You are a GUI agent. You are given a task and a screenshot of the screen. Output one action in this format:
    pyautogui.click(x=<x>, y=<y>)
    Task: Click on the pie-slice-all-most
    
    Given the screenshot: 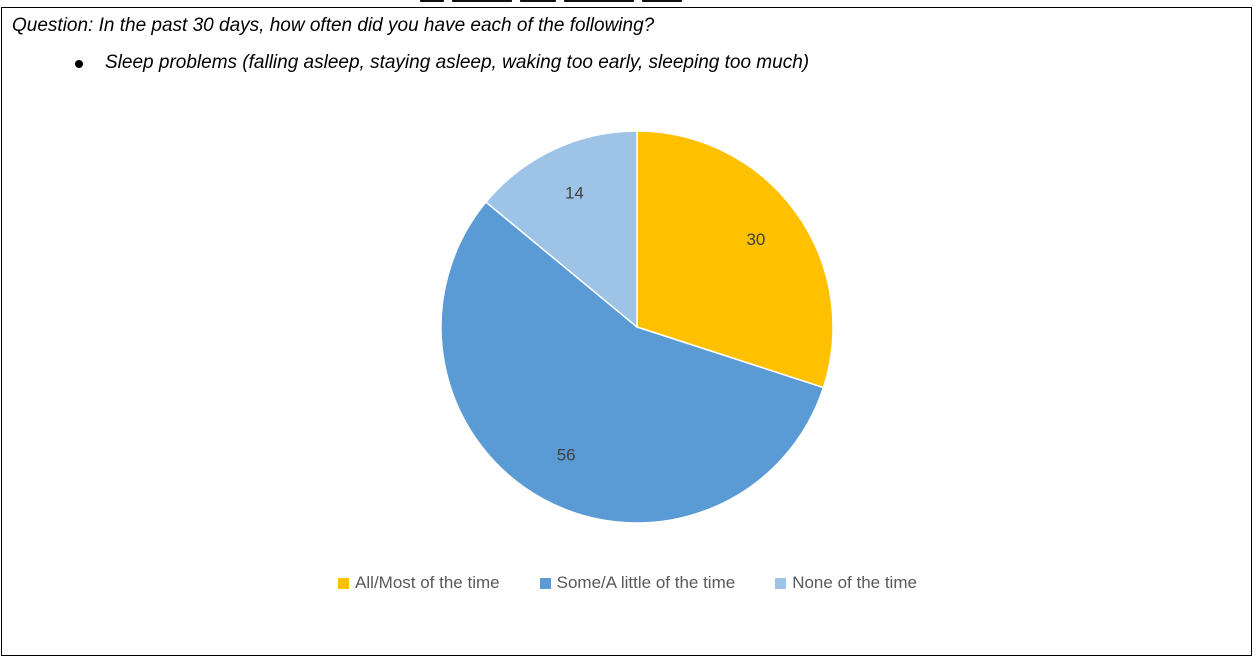 What is the action you would take?
    pyautogui.click(x=735, y=259)
    